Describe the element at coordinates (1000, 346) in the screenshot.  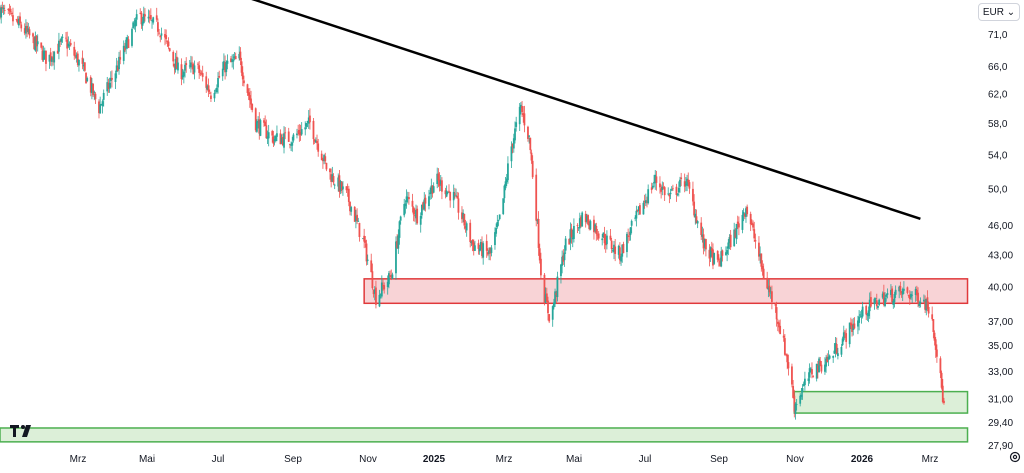
I see `y-axis-tick-label: 35,00` at that location.